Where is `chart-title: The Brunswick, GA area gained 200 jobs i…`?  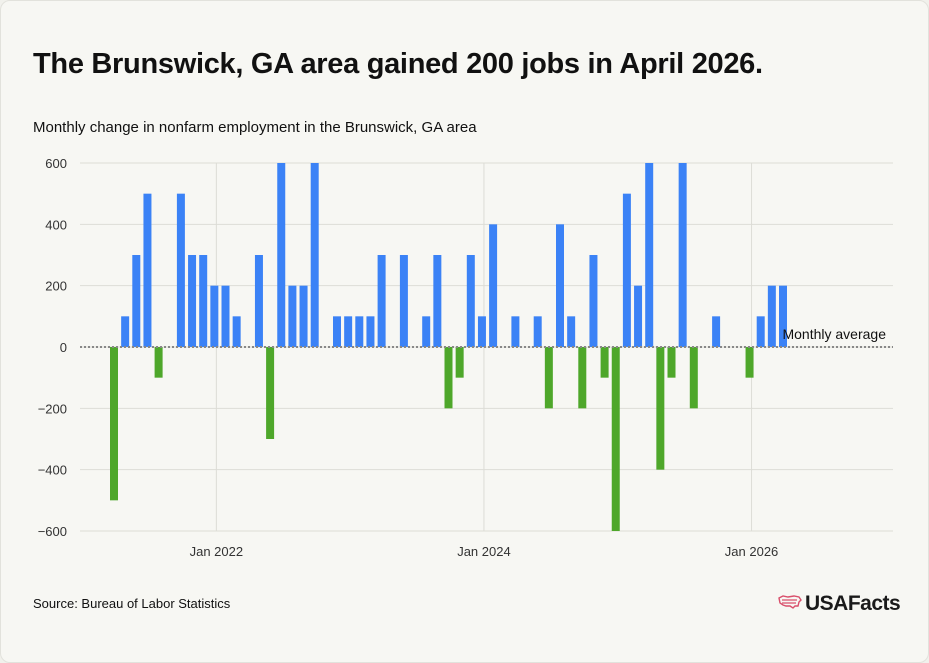
chart-title: The Brunswick, GA area gained 200 jobs i… is located at coordinates (398, 64).